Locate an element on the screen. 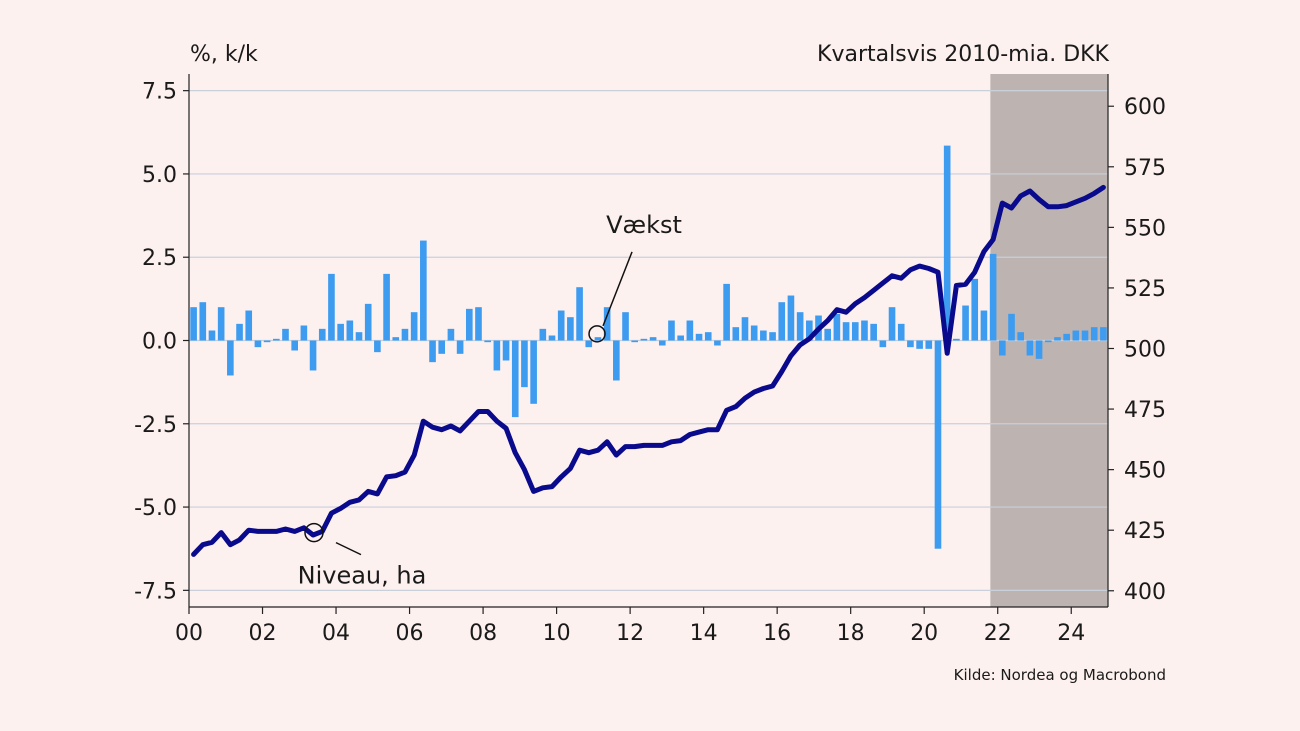 The height and width of the screenshot is (731, 1300). x-tick-label: 04 is located at coordinates (336, 633).